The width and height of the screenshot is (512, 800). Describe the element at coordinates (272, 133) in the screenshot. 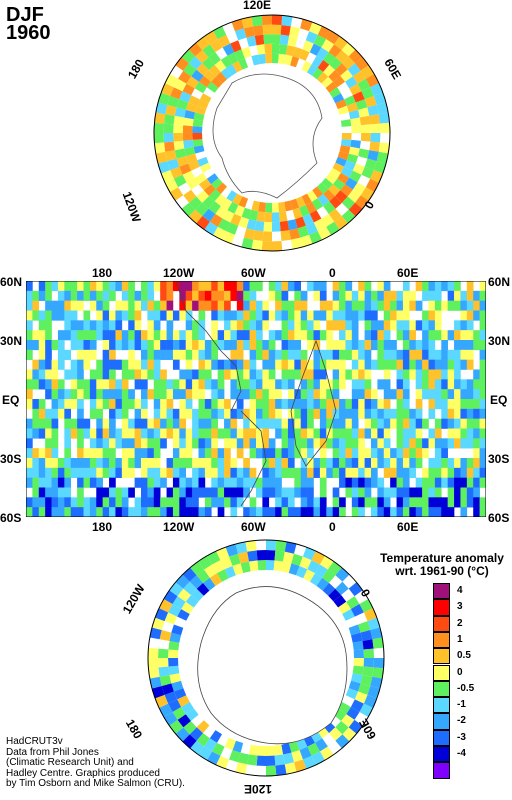

I see `north-polar-map` at that location.